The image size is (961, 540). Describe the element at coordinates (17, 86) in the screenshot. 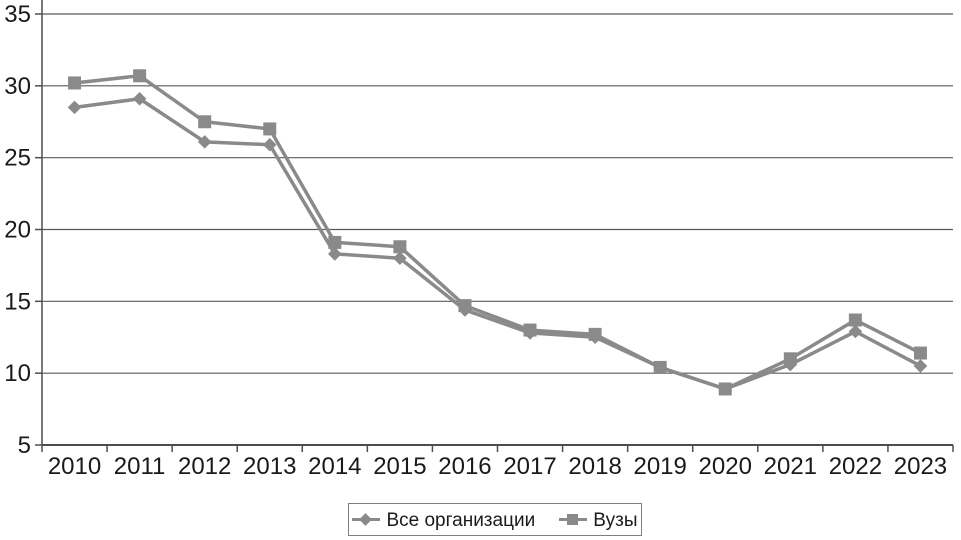

I see `y-tick-label: 30` at that location.